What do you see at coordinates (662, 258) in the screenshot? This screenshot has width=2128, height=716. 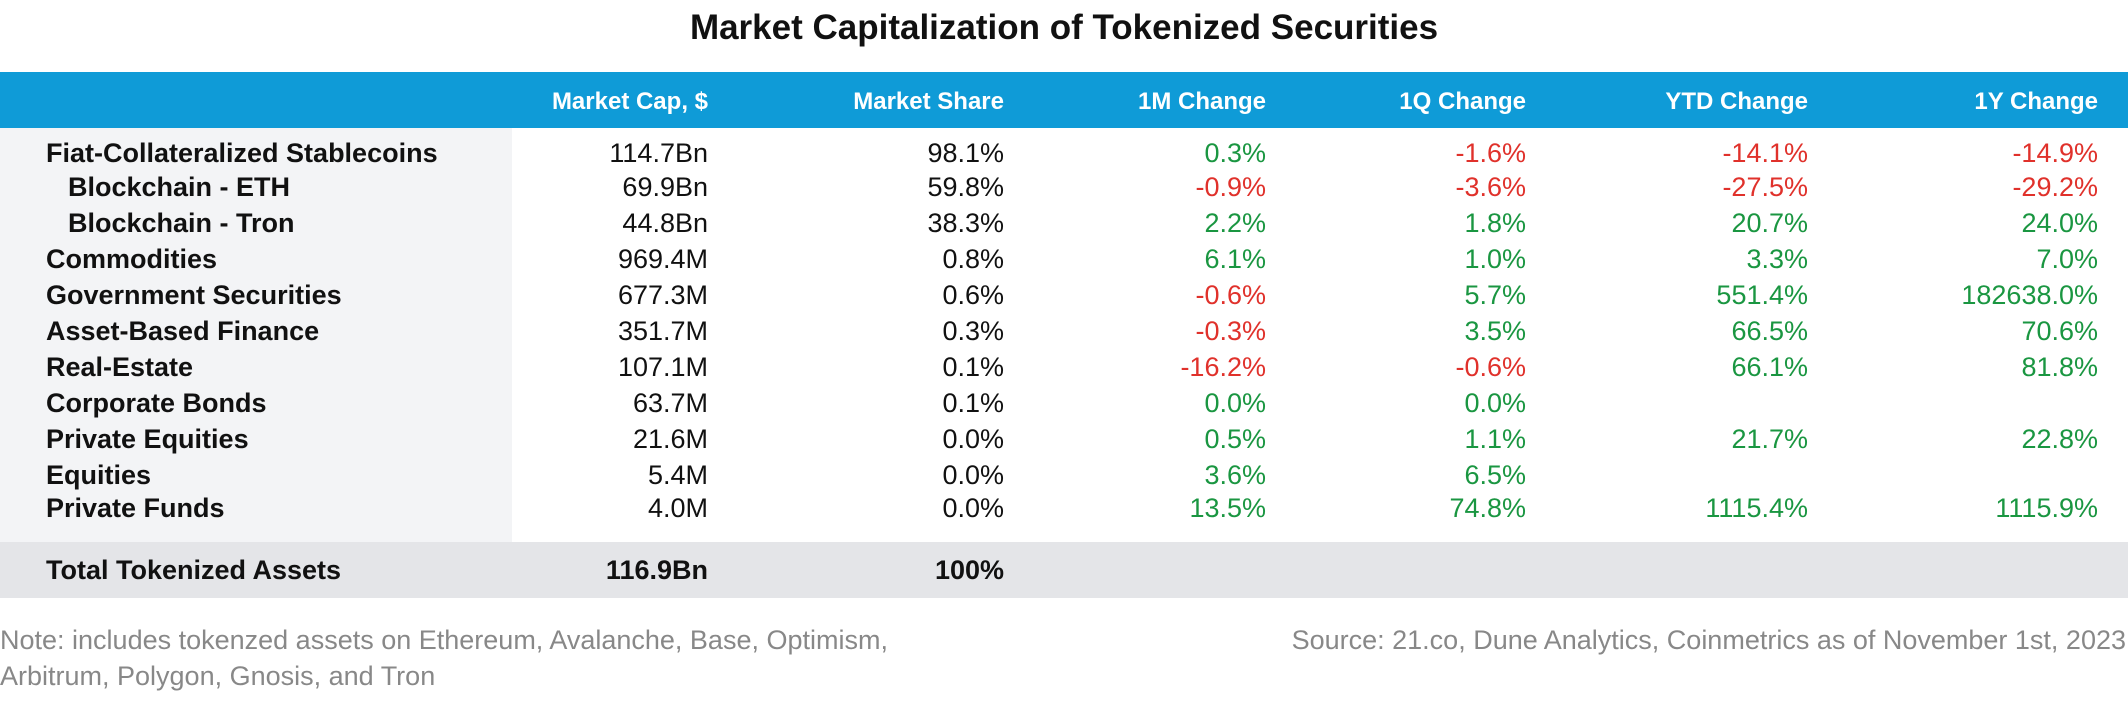 I see `market-cap-cell: 969.4M` at bounding box center [662, 258].